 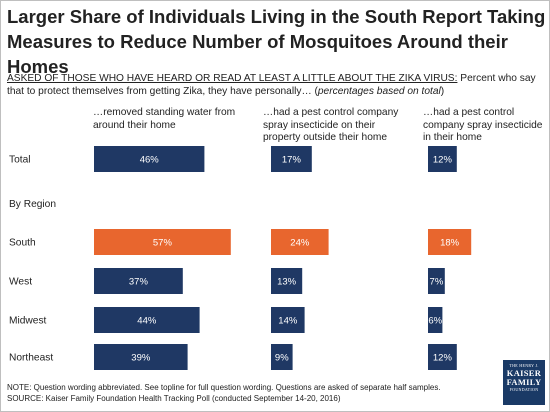 I want to click on data-label-northeast-panel-2: 9%, so click(x=282, y=358).